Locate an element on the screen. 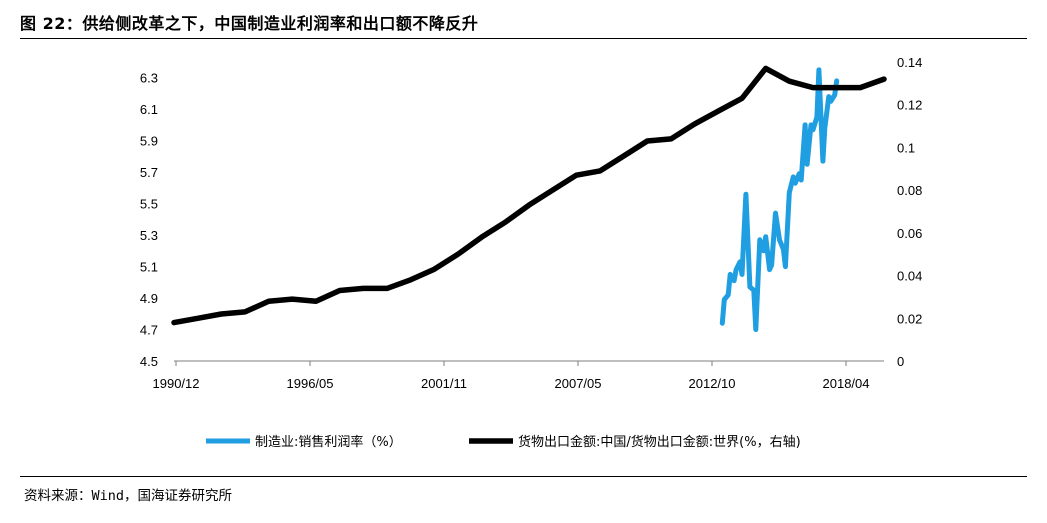 This screenshot has height=523, width=1047. x-tick-label: 1990/12 is located at coordinates (176, 383).